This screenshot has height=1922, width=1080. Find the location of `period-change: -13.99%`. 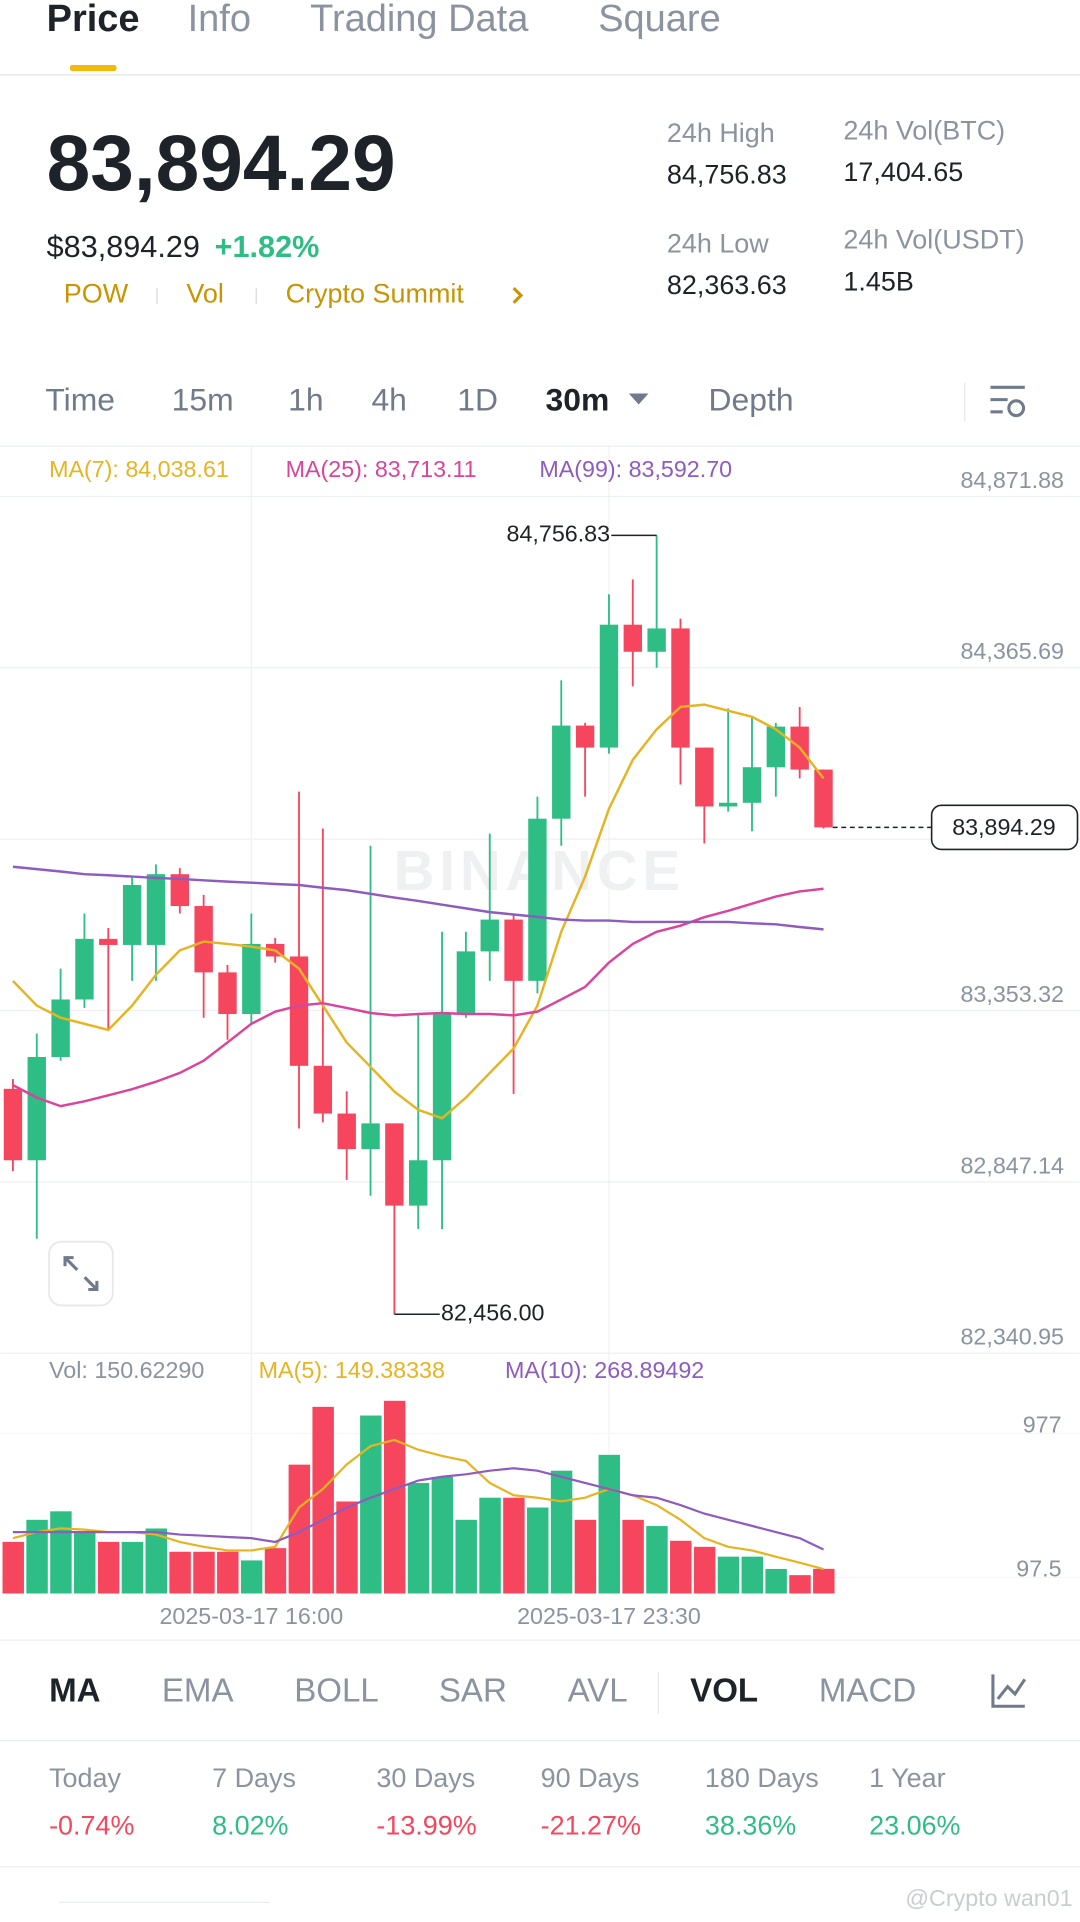

period-change: -13.99% is located at coordinates (426, 1826).